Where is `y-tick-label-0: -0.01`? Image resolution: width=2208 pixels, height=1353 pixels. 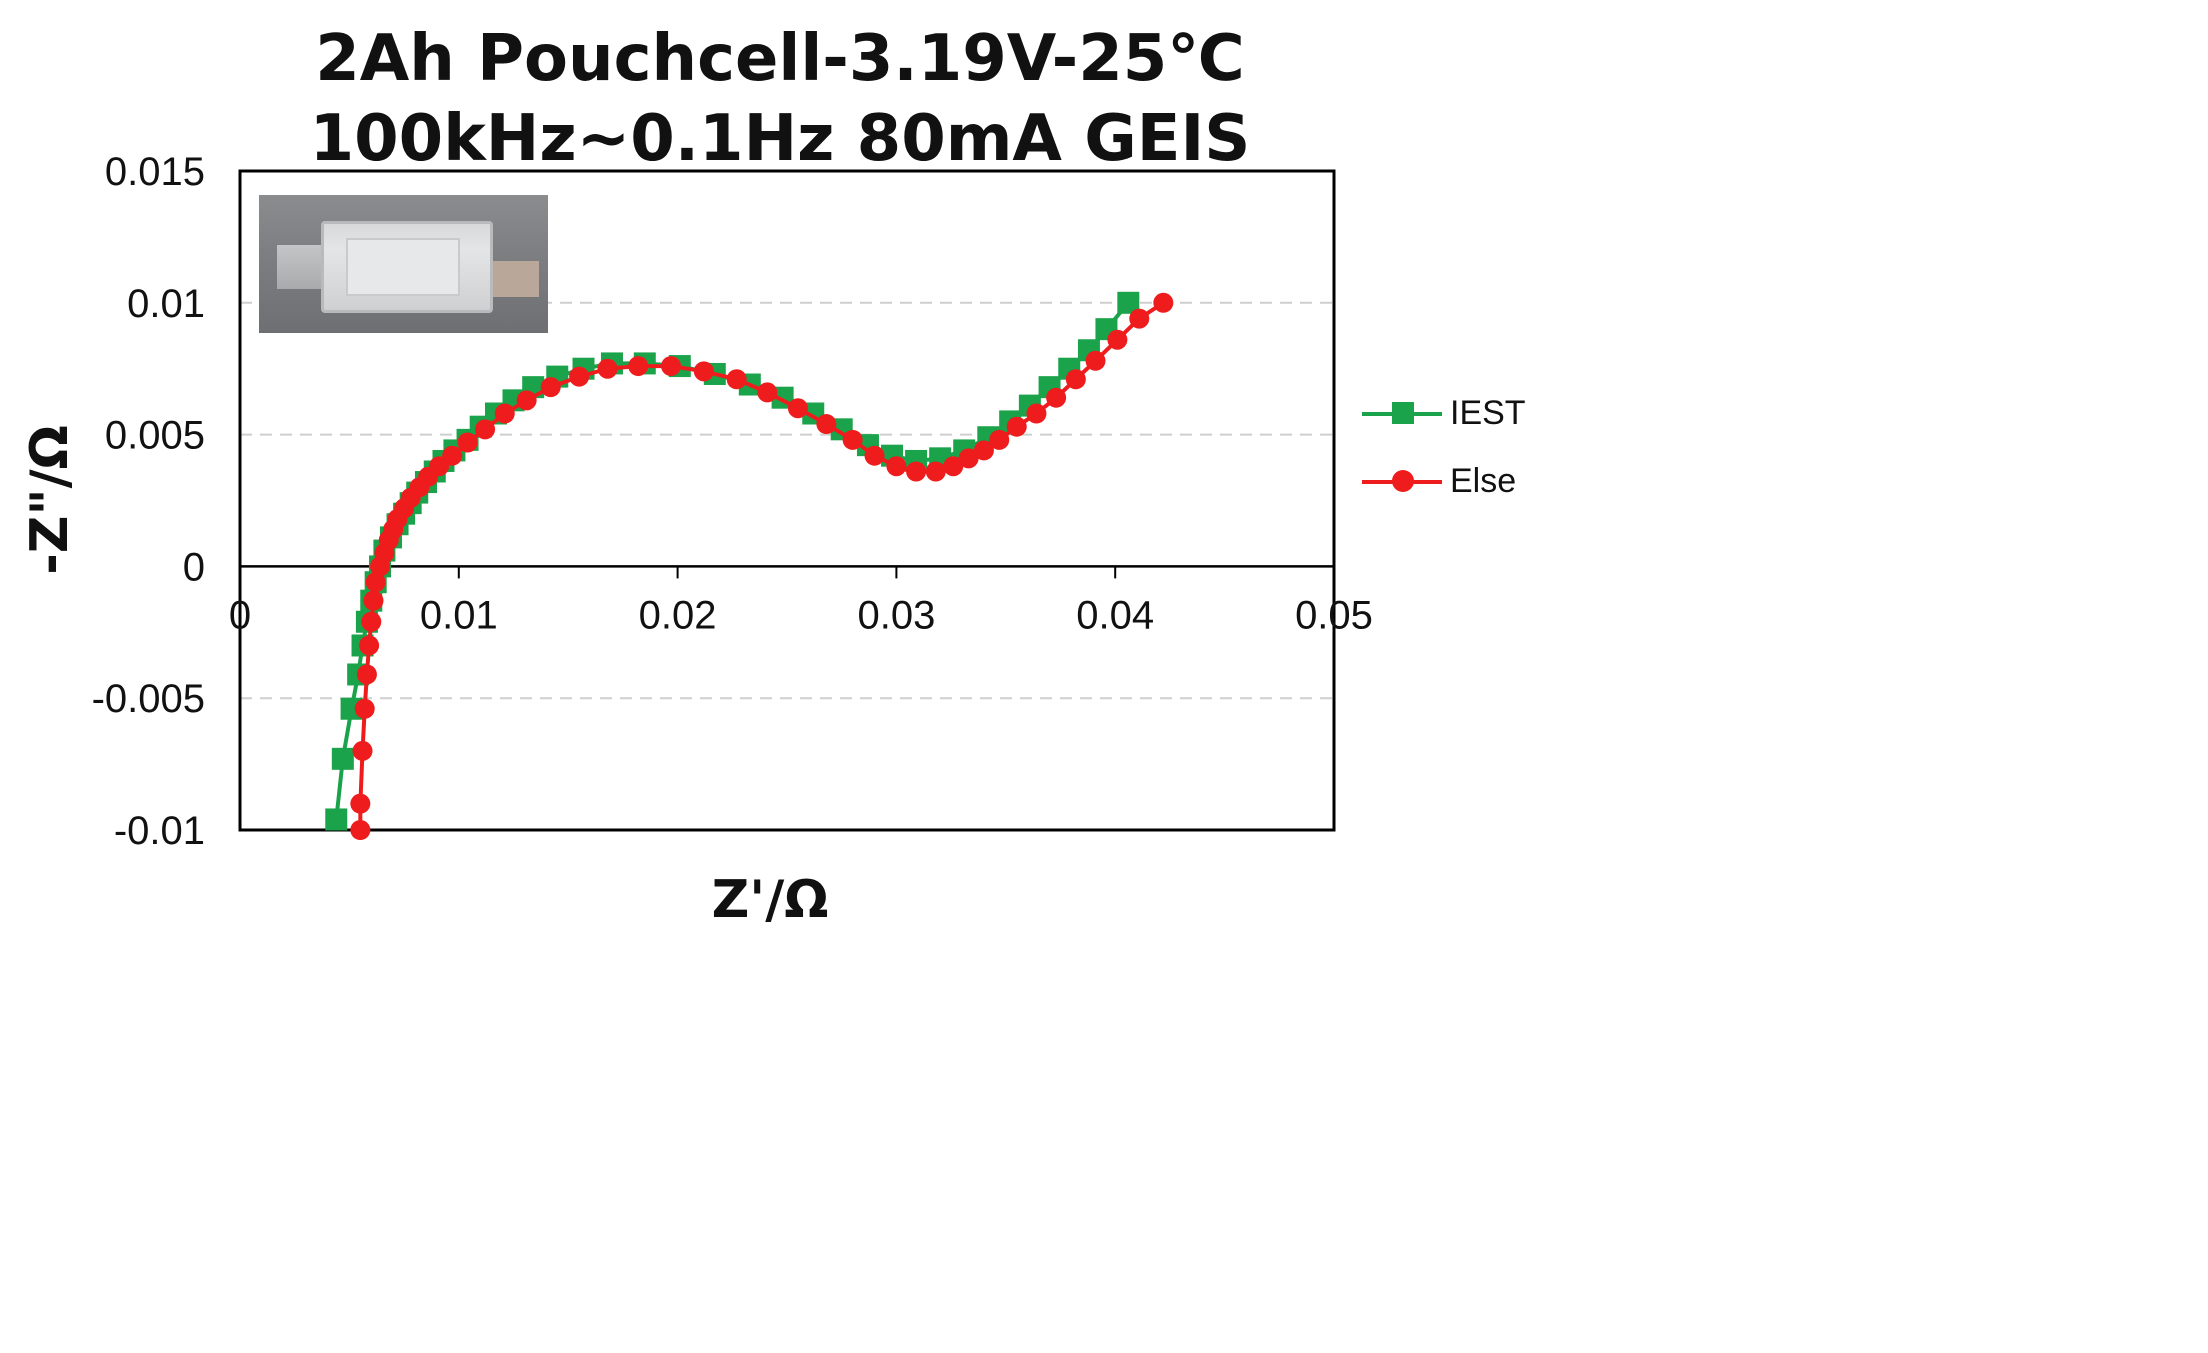
y-tick-label-0: -0.01 is located at coordinates (159, 831).